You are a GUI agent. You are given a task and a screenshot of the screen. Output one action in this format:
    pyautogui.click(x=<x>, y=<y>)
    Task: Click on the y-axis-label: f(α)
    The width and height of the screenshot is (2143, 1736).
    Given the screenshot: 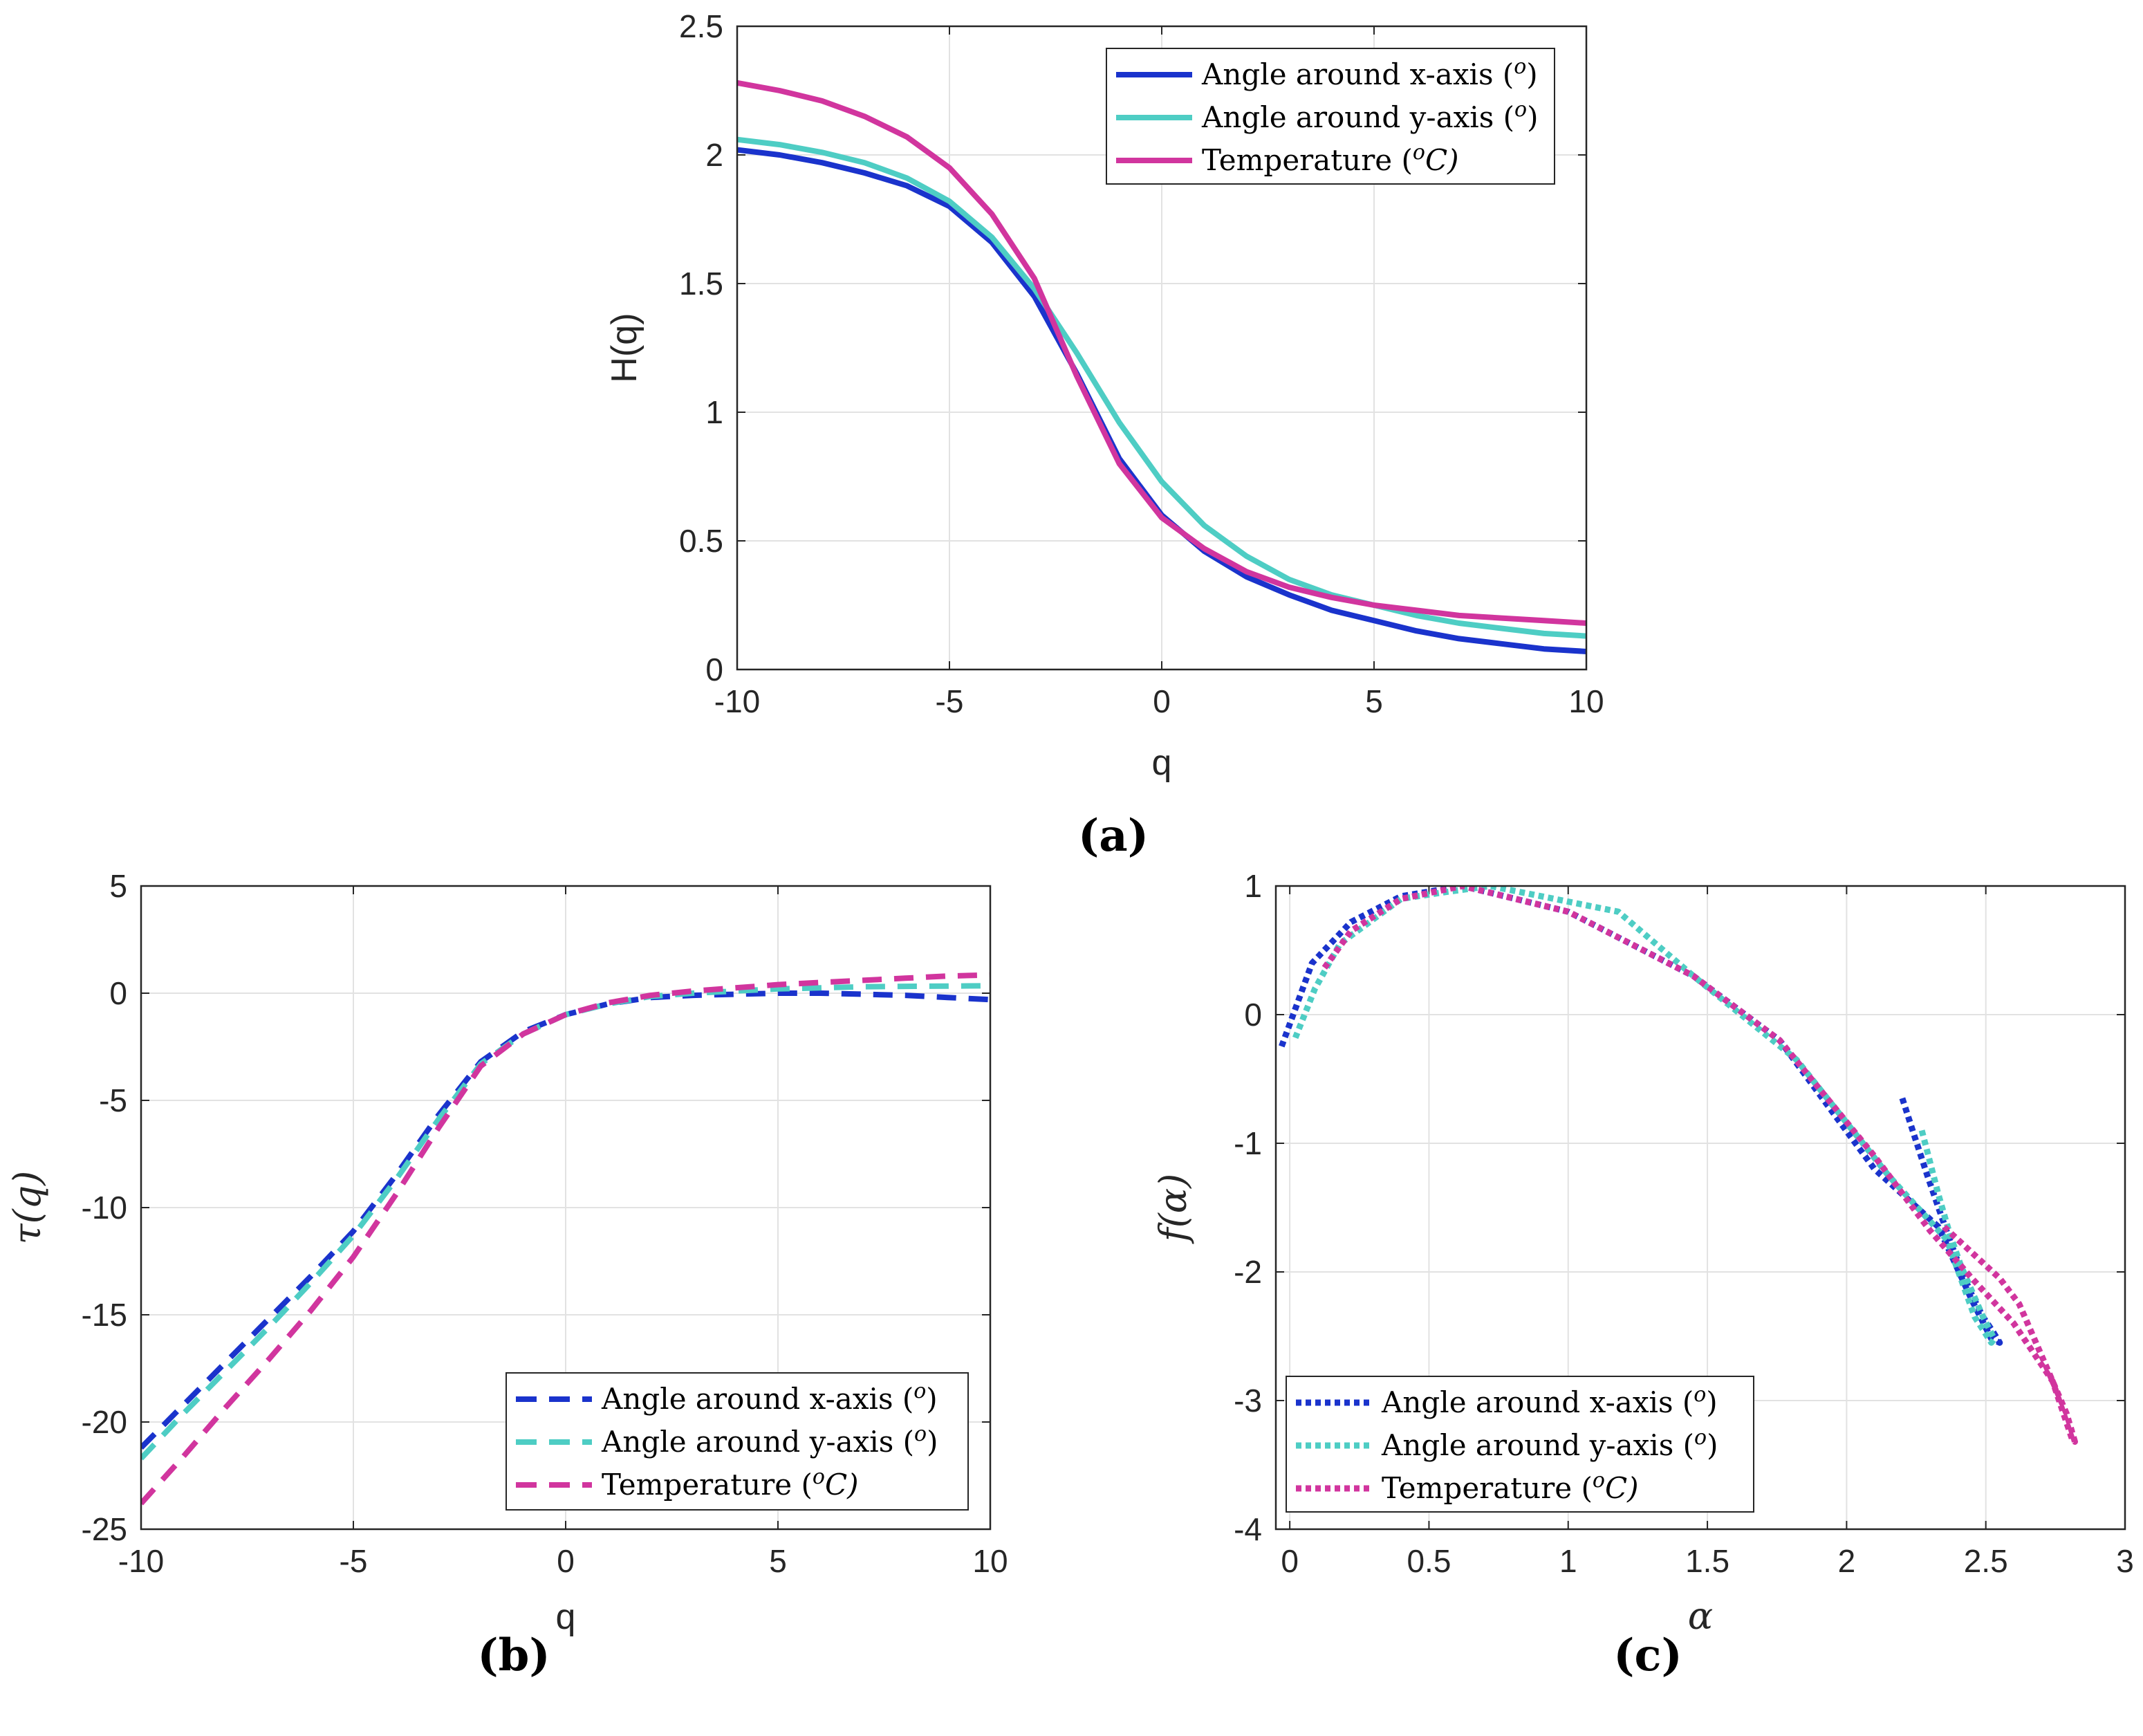 What is the action you would take?
    pyautogui.click(x=1173, y=1209)
    